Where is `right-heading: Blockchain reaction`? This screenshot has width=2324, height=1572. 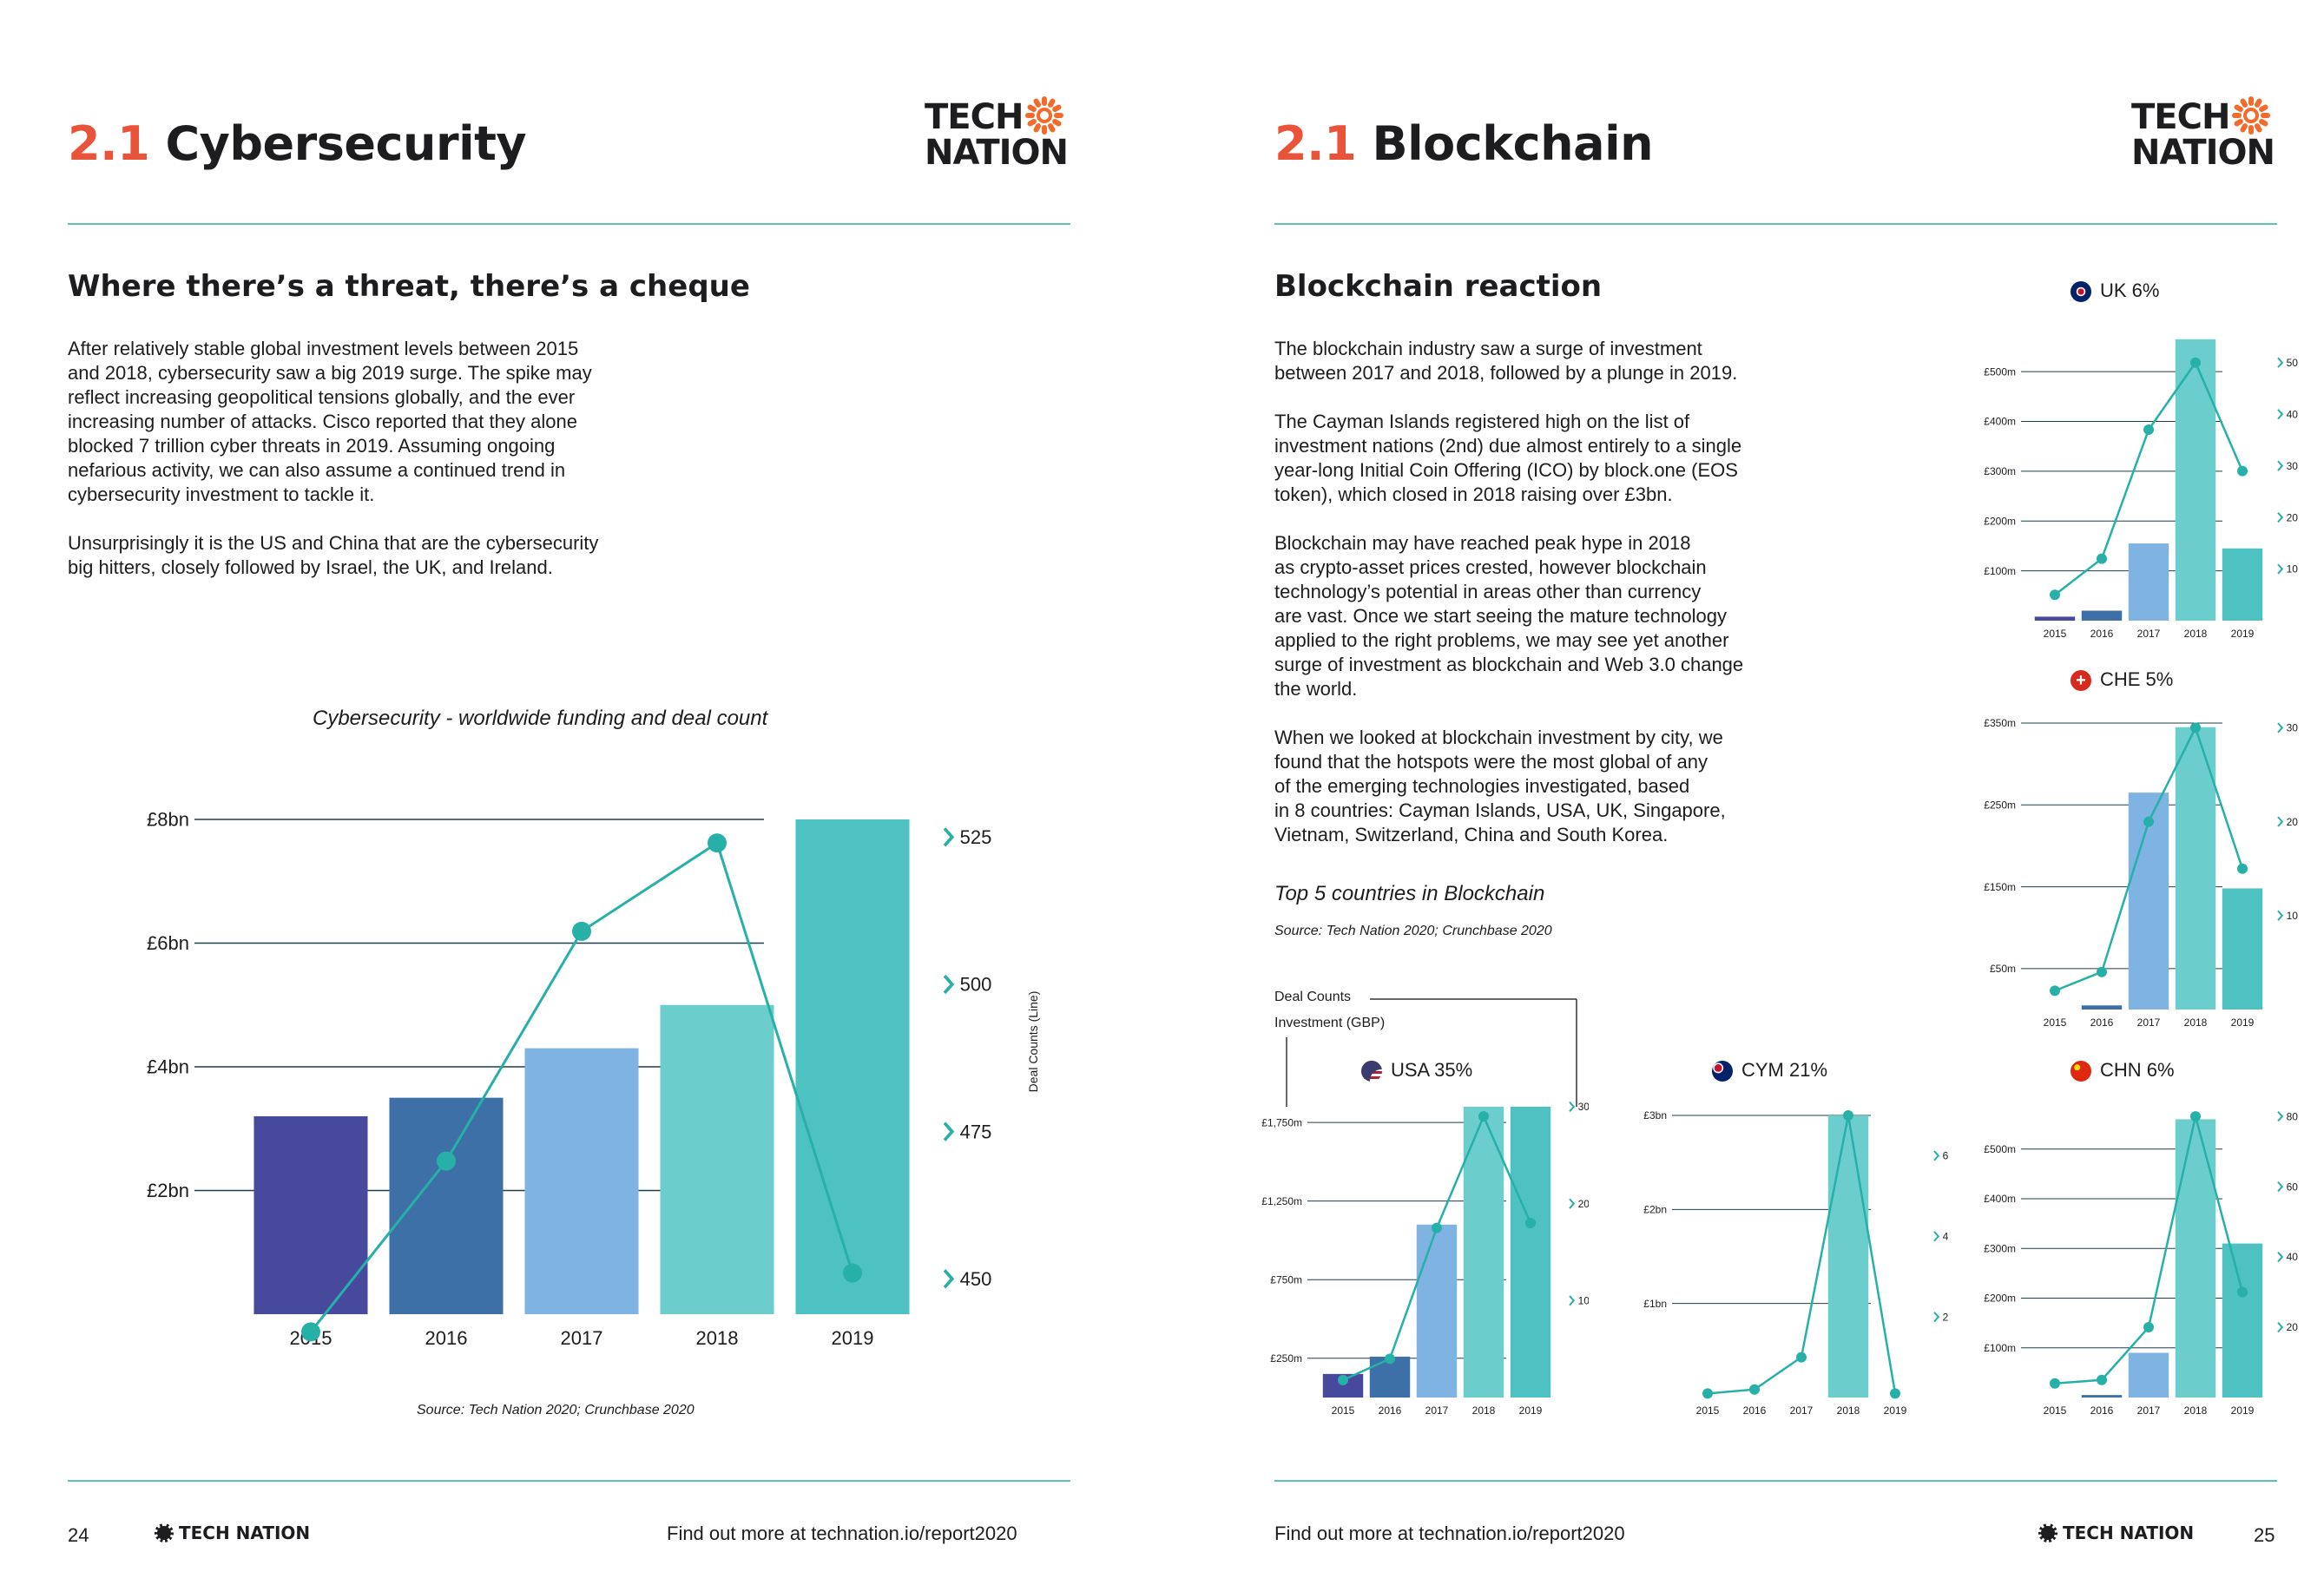 right-heading: Blockchain reaction is located at coordinates (1439, 286).